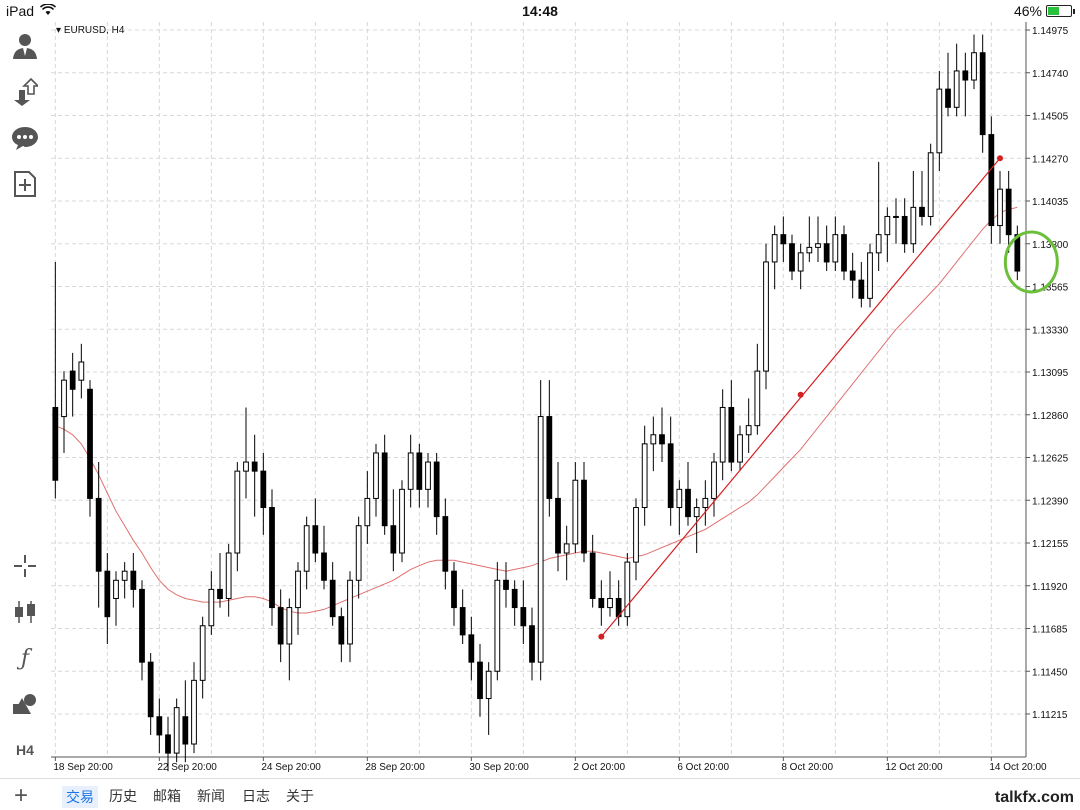  I want to click on y-tick-label: 1.14975, so click(1050, 31).